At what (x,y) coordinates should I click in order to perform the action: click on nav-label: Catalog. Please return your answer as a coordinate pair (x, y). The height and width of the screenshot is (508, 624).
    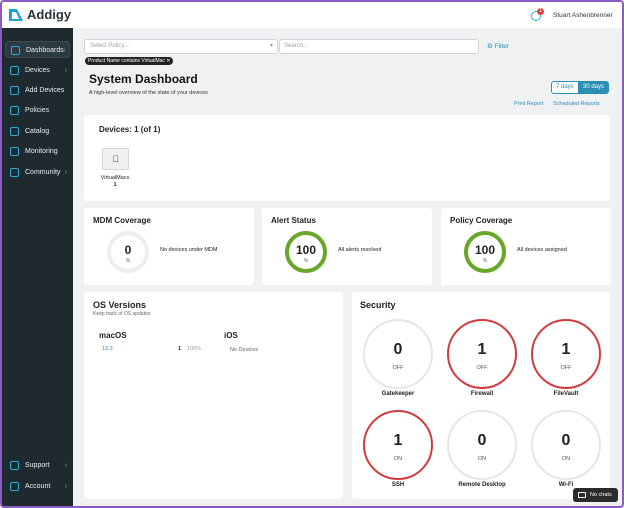
    Looking at the image, I should click on (37, 131).